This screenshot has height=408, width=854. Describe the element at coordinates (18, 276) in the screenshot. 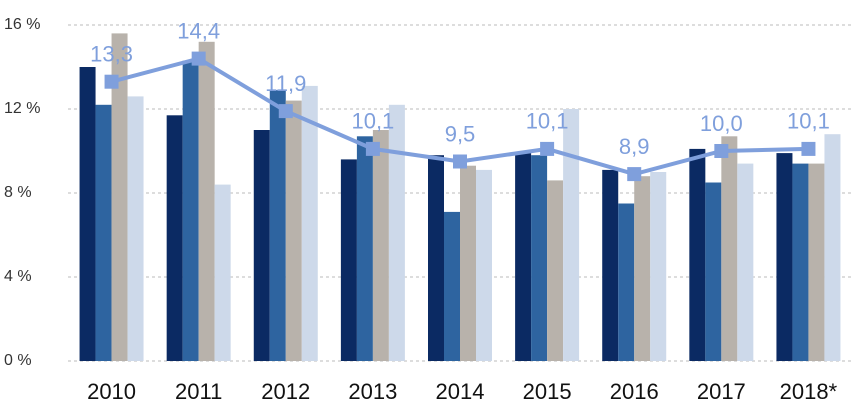

I see `y-tick-label: 4 %` at that location.